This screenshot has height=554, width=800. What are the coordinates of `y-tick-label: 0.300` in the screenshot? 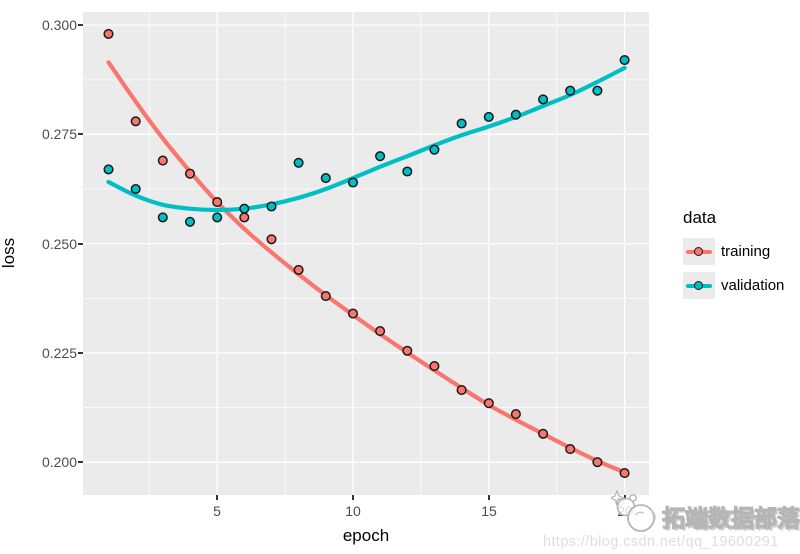 It's located at (59, 25).